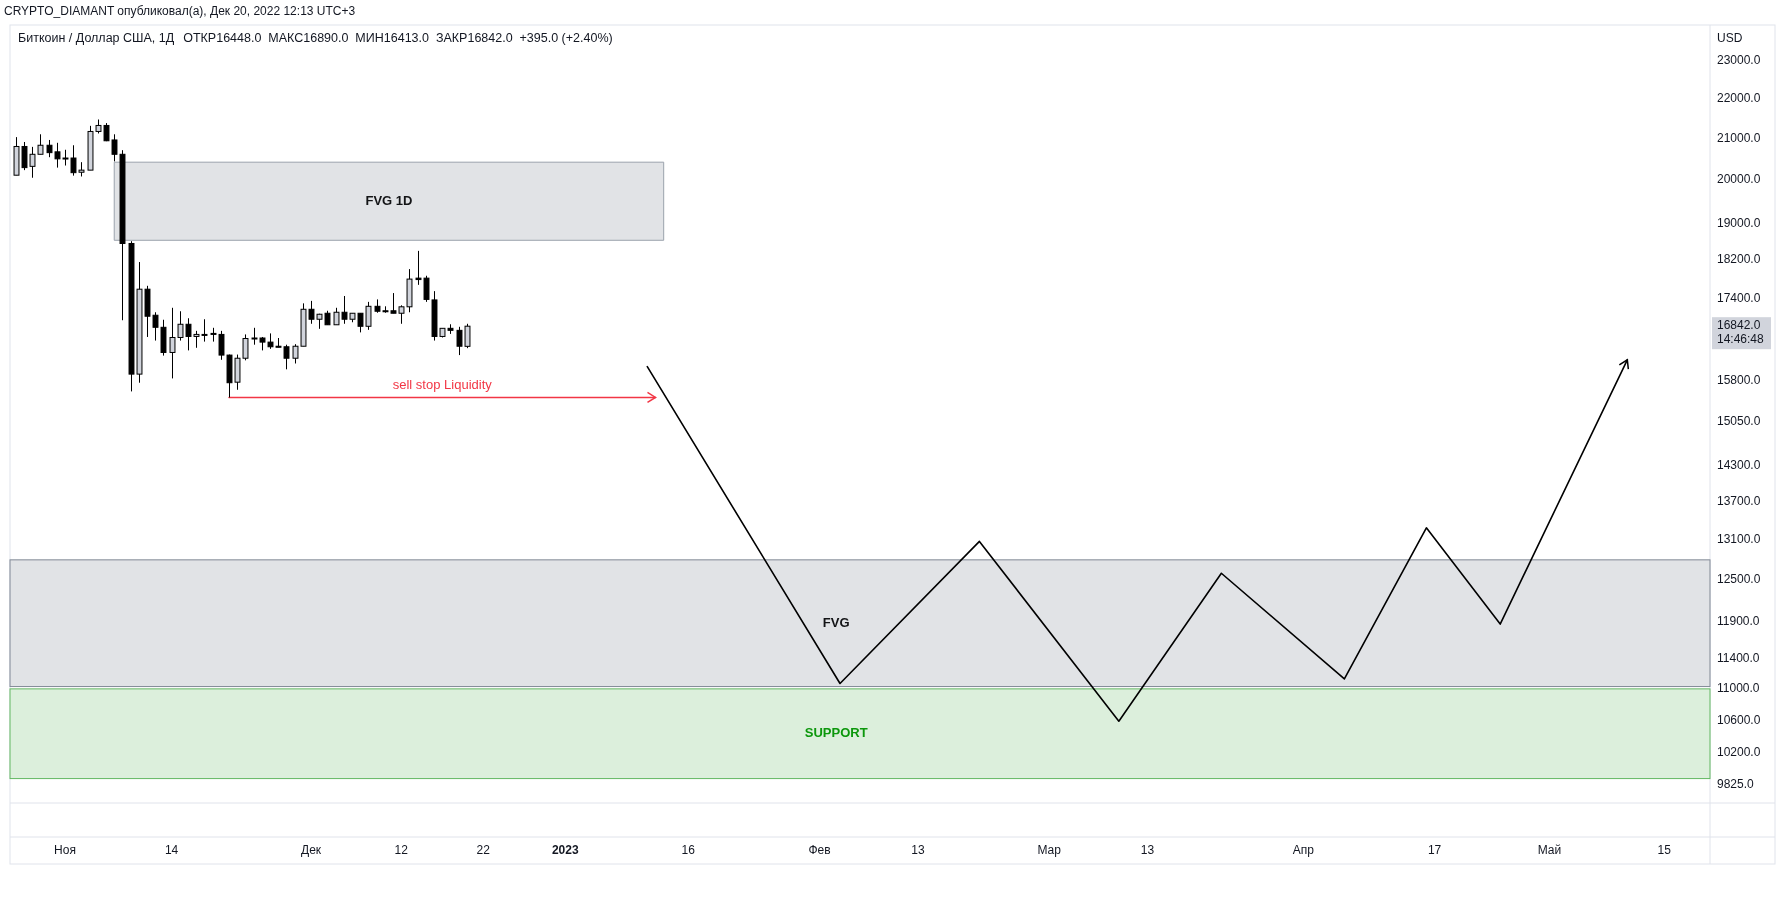 This screenshot has height=902, width=1785. What do you see at coordinates (688, 850) in the screenshot?
I see `x-tick-label: 16` at bounding box center [688, 850].